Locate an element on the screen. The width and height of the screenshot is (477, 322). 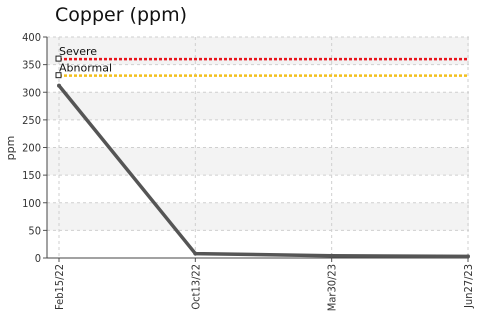
y-tick-label: 100 is located at coordinates (31, 203).